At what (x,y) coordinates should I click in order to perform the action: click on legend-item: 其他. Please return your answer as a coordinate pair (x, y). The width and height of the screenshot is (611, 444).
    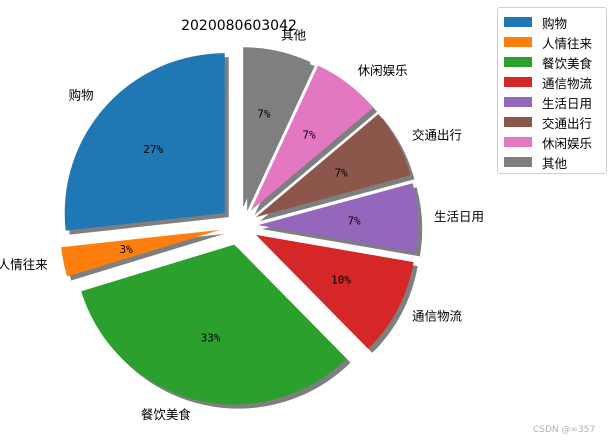
    Looking at the image, I should click on (555, 162).